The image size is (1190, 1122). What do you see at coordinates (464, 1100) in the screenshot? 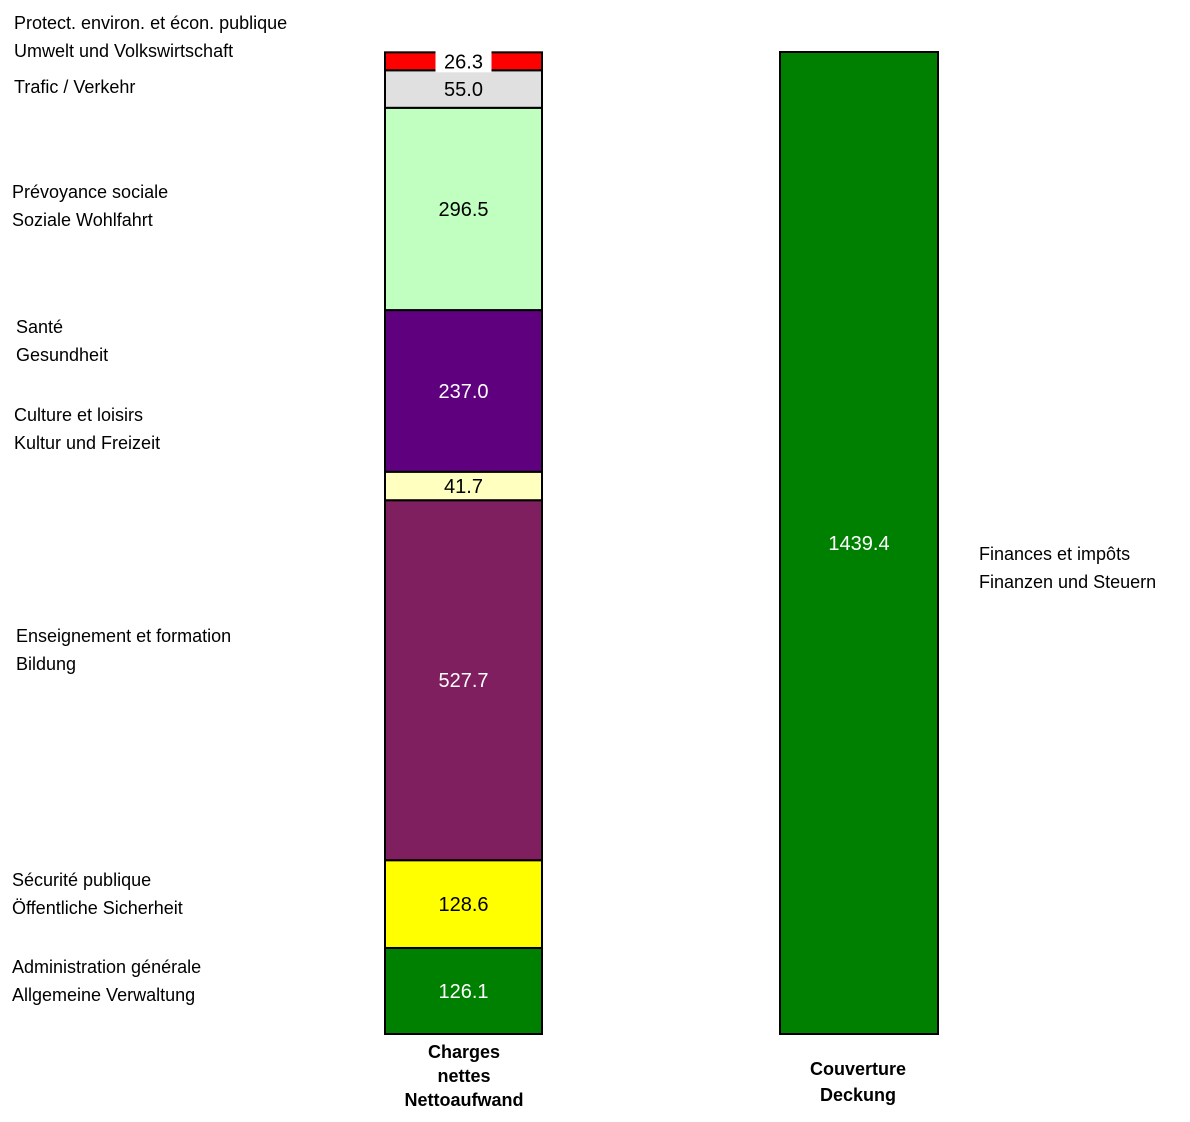
I see `x-axis-label-line: Nettoaufwand` at bounding box center [464, 1100].